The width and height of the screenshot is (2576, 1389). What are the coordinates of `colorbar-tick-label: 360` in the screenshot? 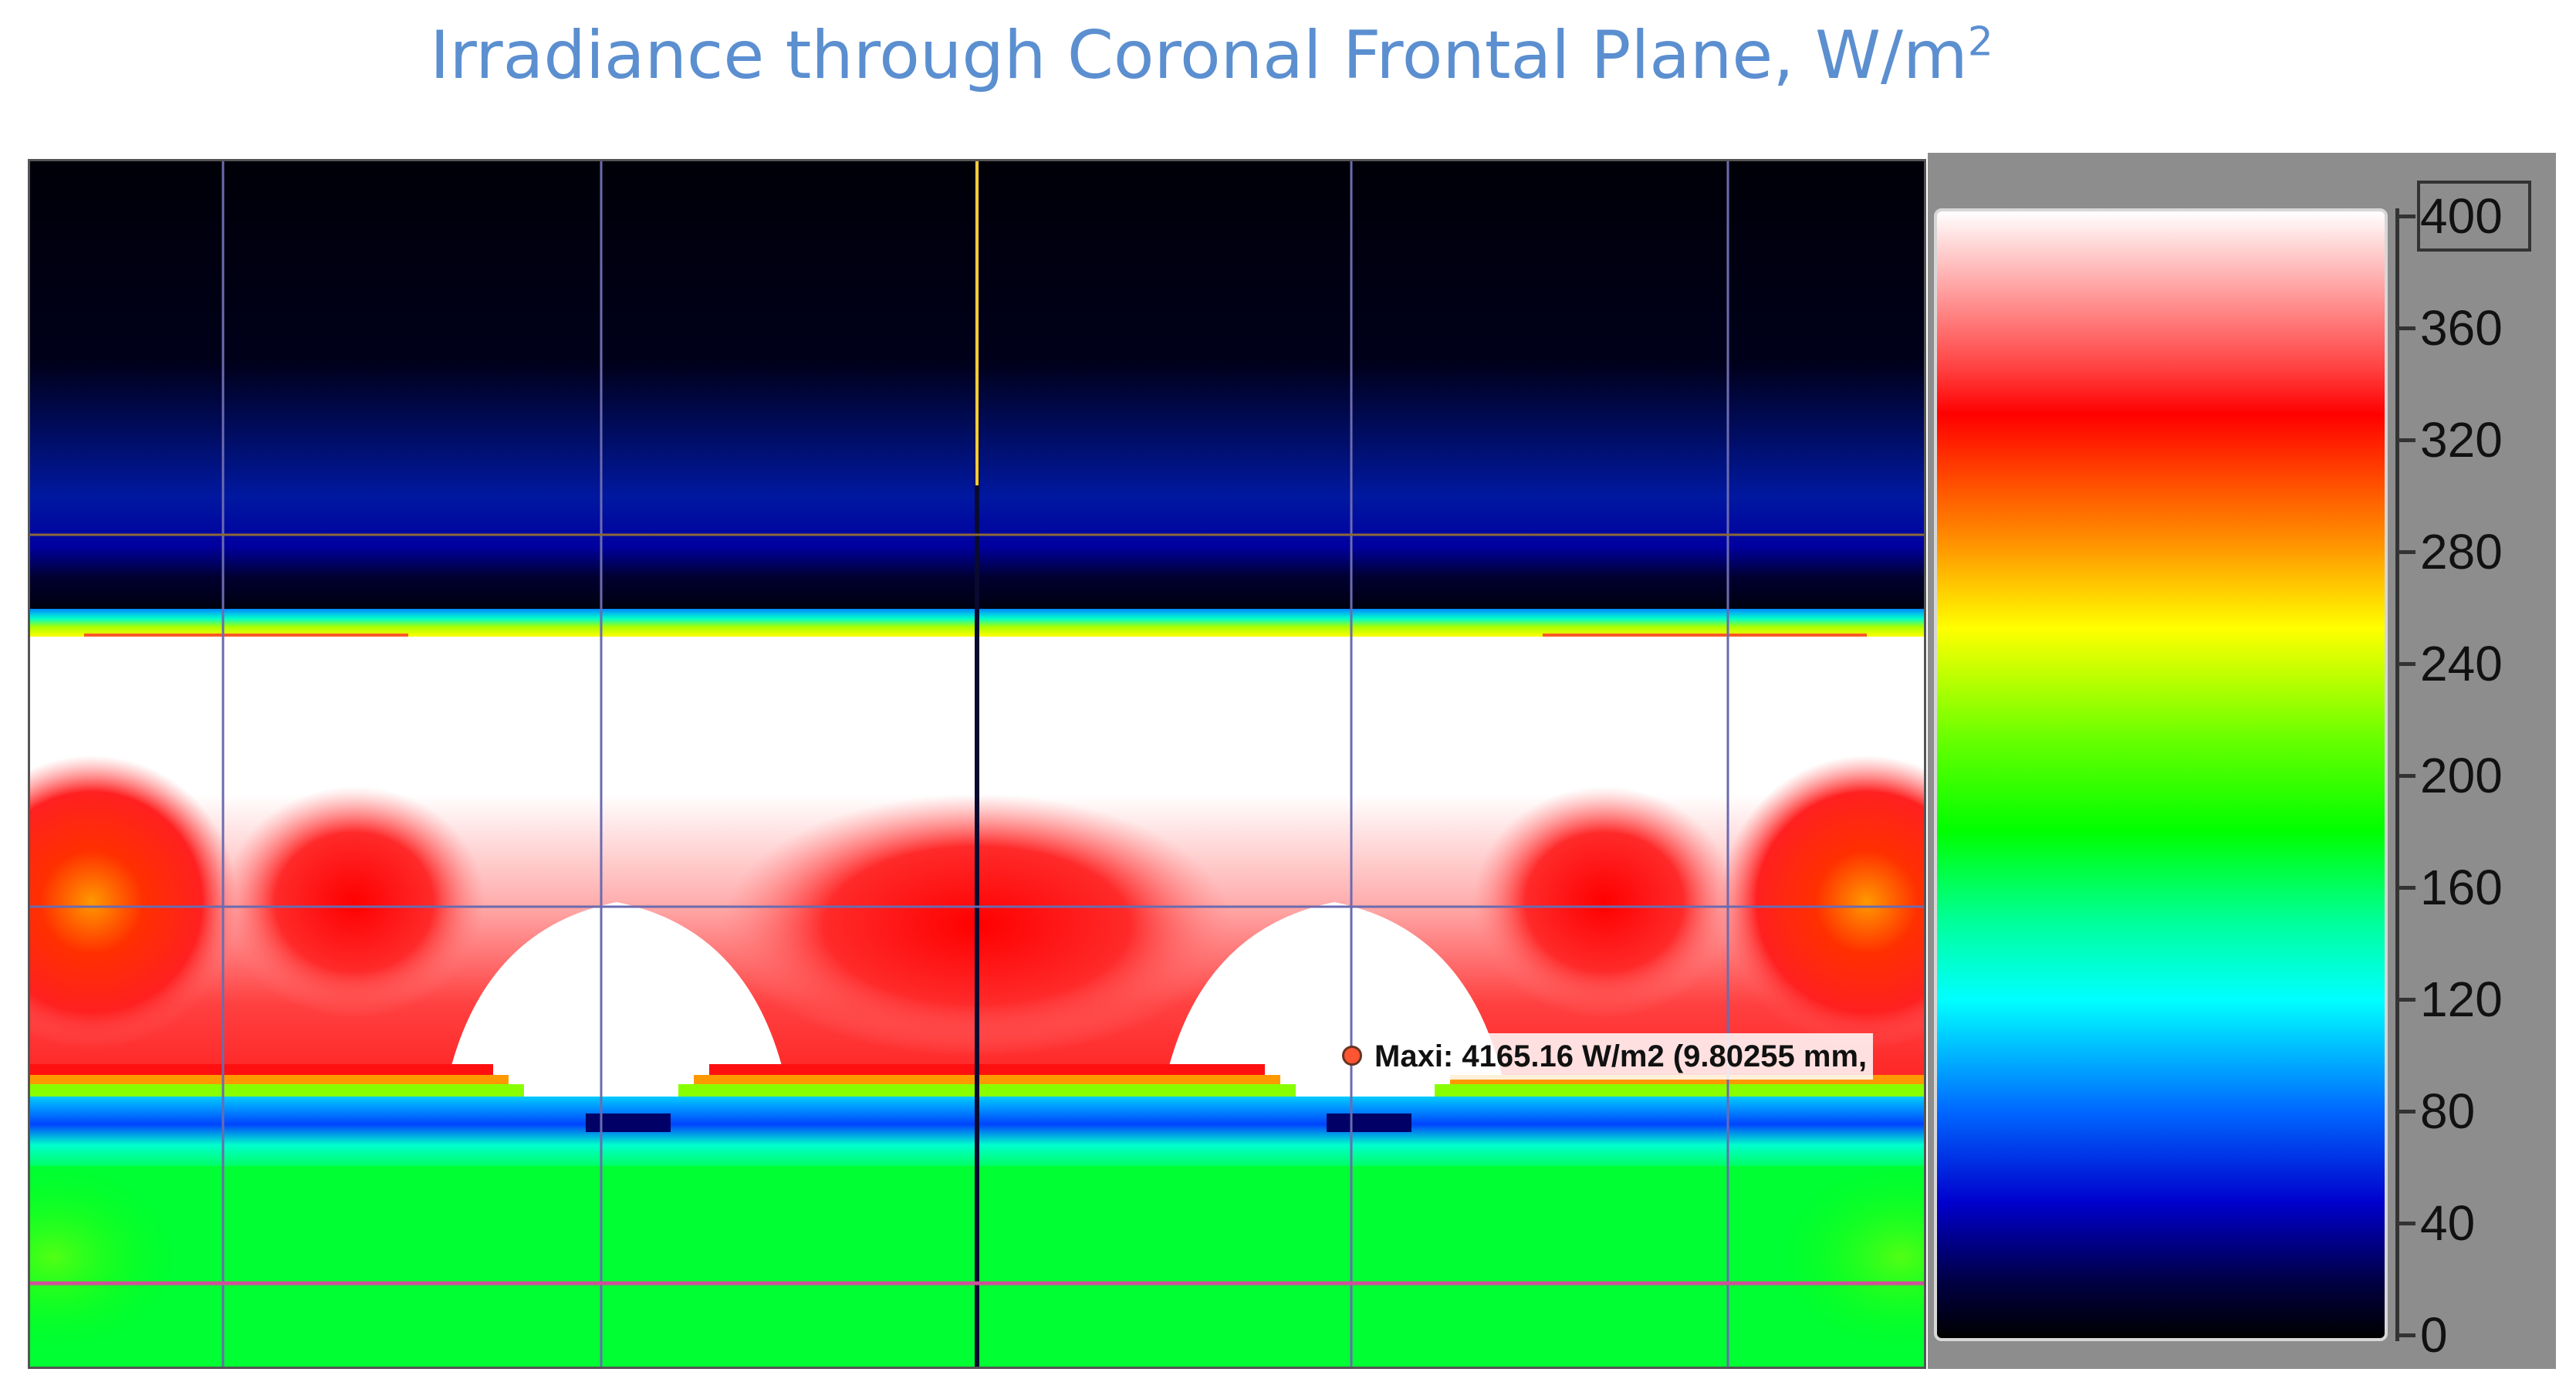 It's located at (2461, 328).